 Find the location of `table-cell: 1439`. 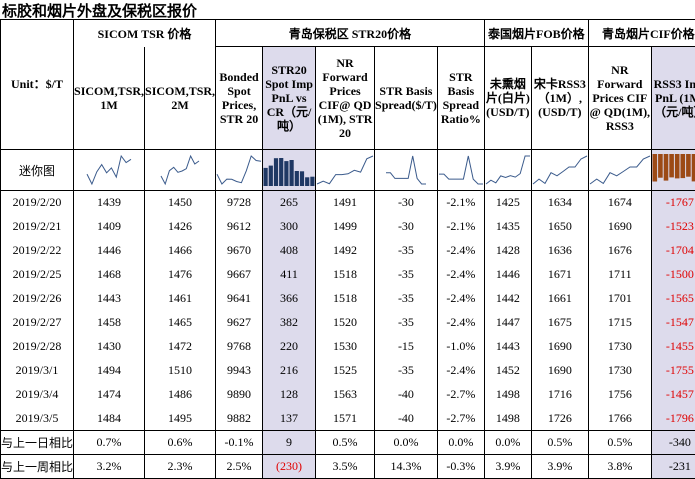

table-cell: 1439 is located at coordinates (109, 203).